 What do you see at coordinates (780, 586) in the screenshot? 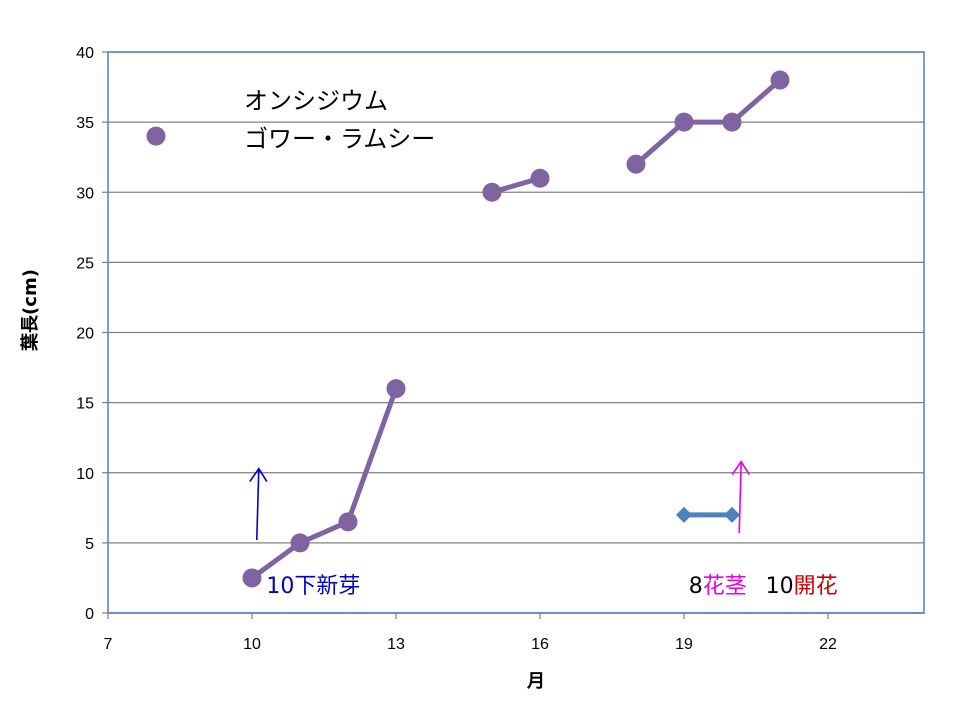
I see `annotation-kaika-number: 10` at bounding box center [780, 586].